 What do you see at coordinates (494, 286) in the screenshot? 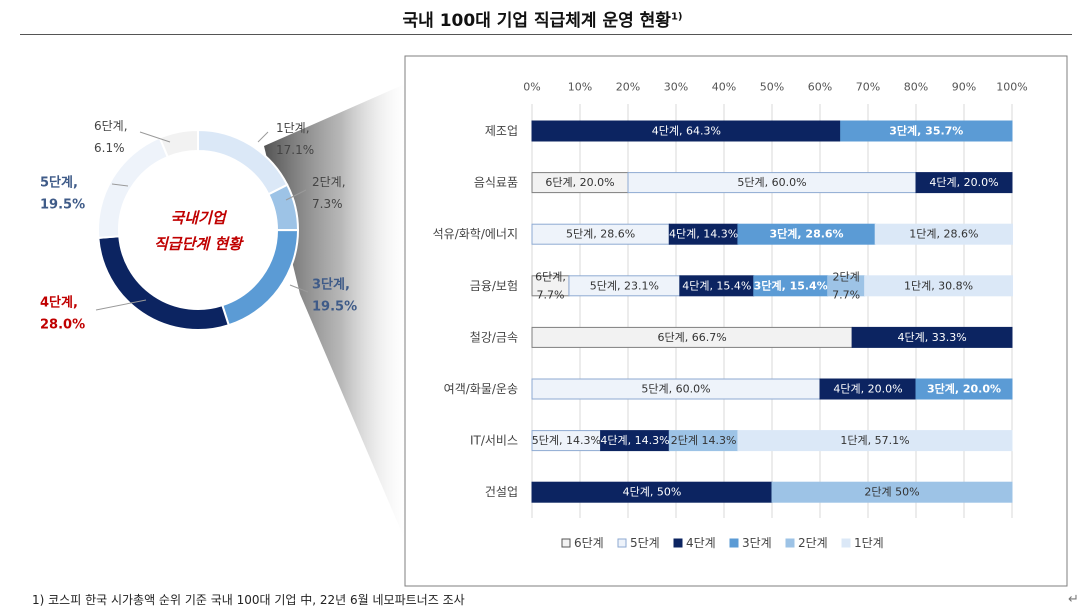
I see `category-label: 금융/보험` at bounding box center [494, 286].